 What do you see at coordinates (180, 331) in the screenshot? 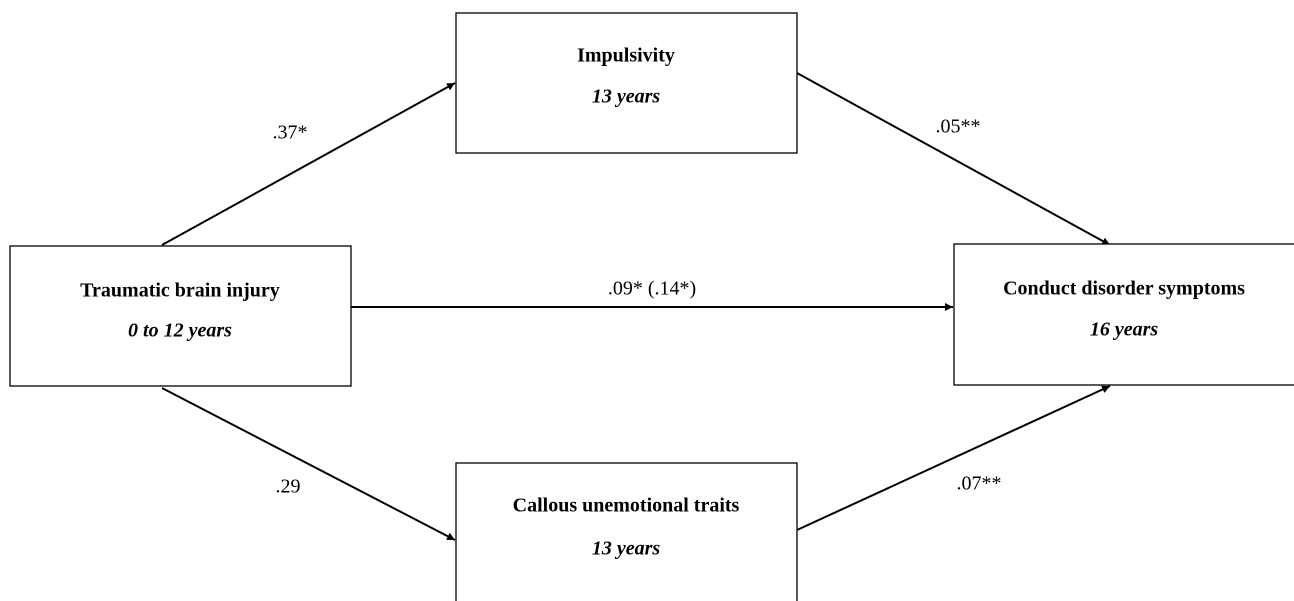
I see `node-sublabel: 0 to 12 years` at bounding box center [180, 331].